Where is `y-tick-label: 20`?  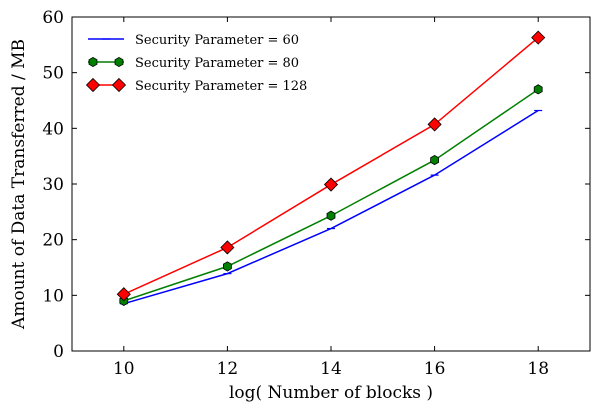
y-tick-label: 20 is located at coordinates (53, 241).